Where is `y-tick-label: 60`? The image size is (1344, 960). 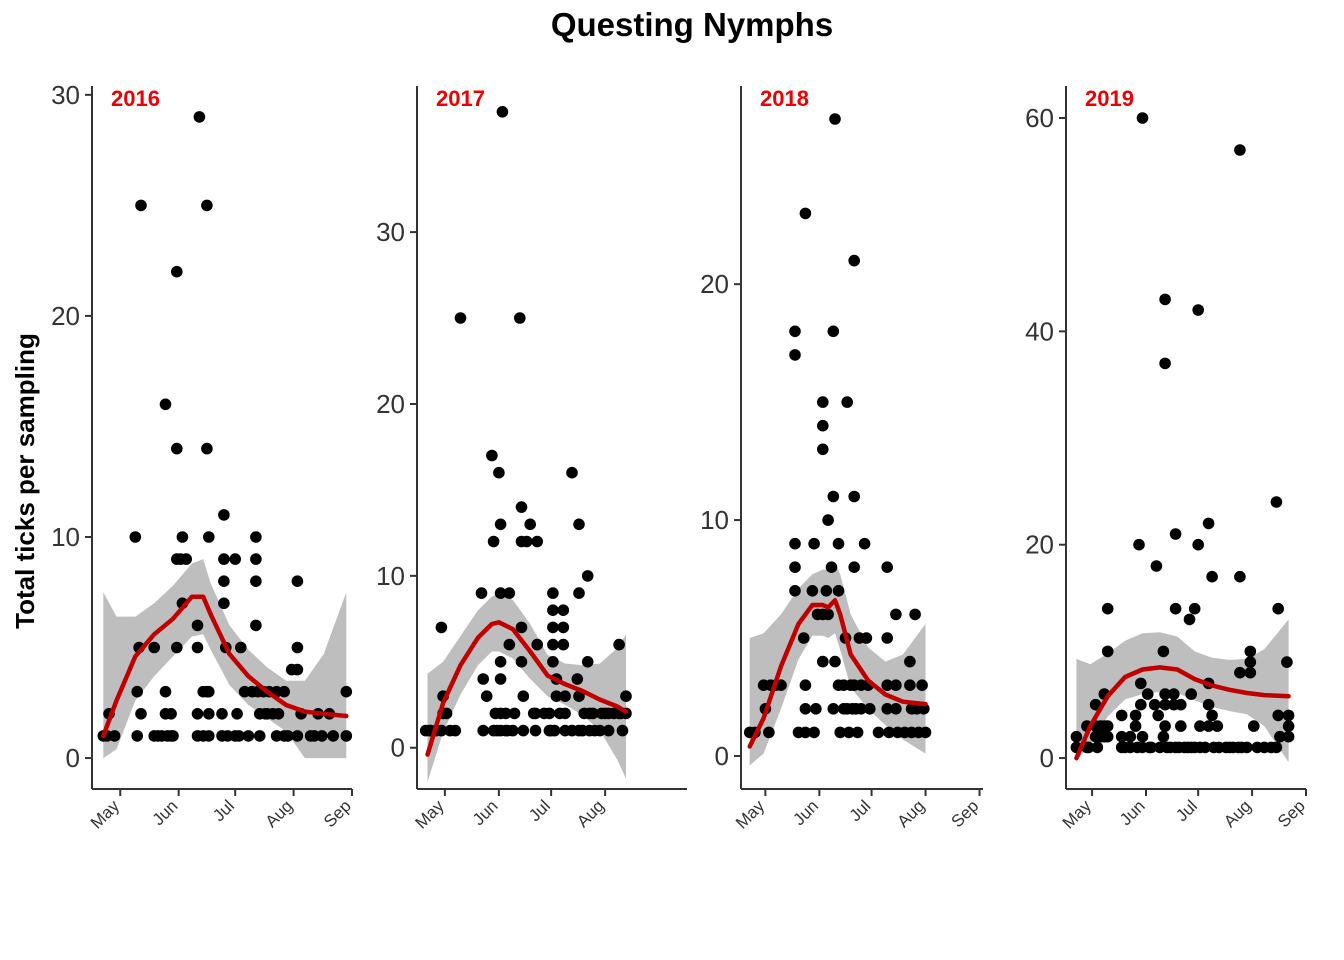
y-tick-label: 60 is located at coordinates (1039, 118).